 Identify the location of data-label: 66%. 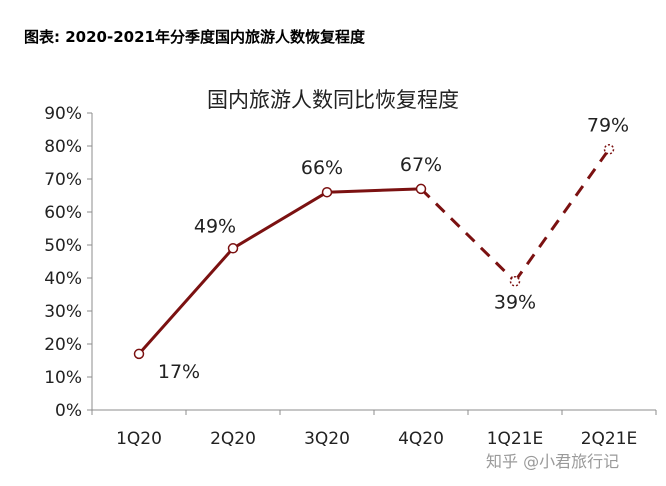
(322, 168).